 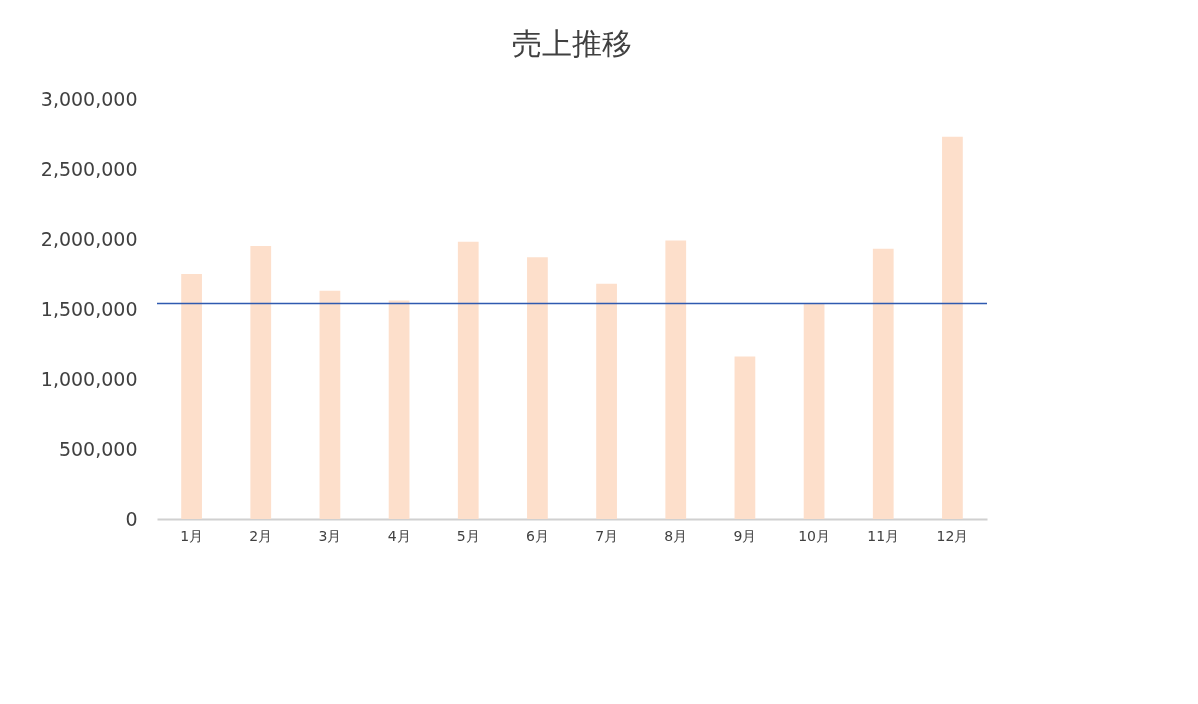 What do you see at coordinates (883, 535) in the screenshot?
I see `x-tick-label: 11月` at bounding box center [883, 535].